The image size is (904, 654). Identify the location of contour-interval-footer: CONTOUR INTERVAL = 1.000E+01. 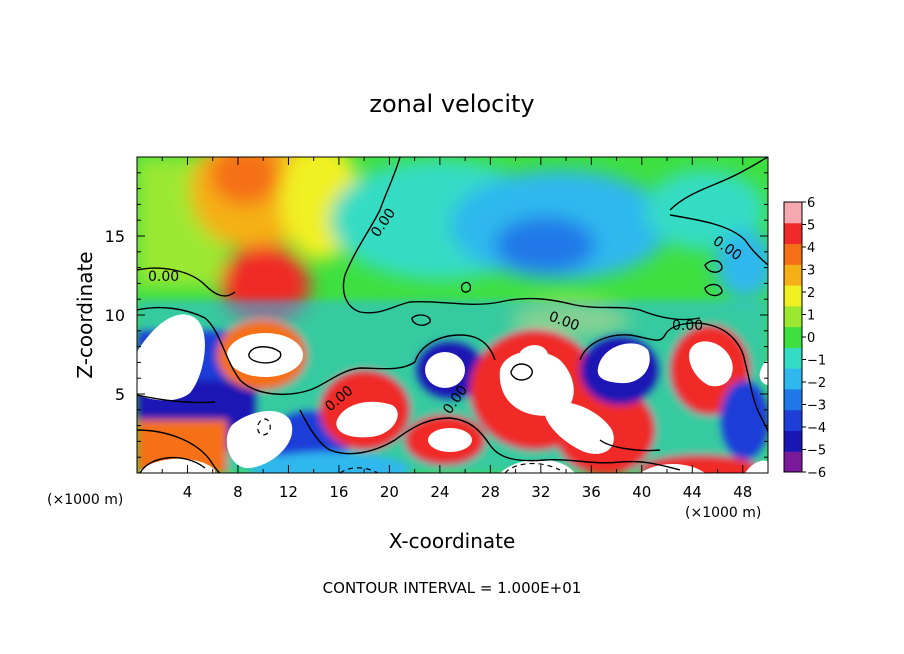
(452, 588).